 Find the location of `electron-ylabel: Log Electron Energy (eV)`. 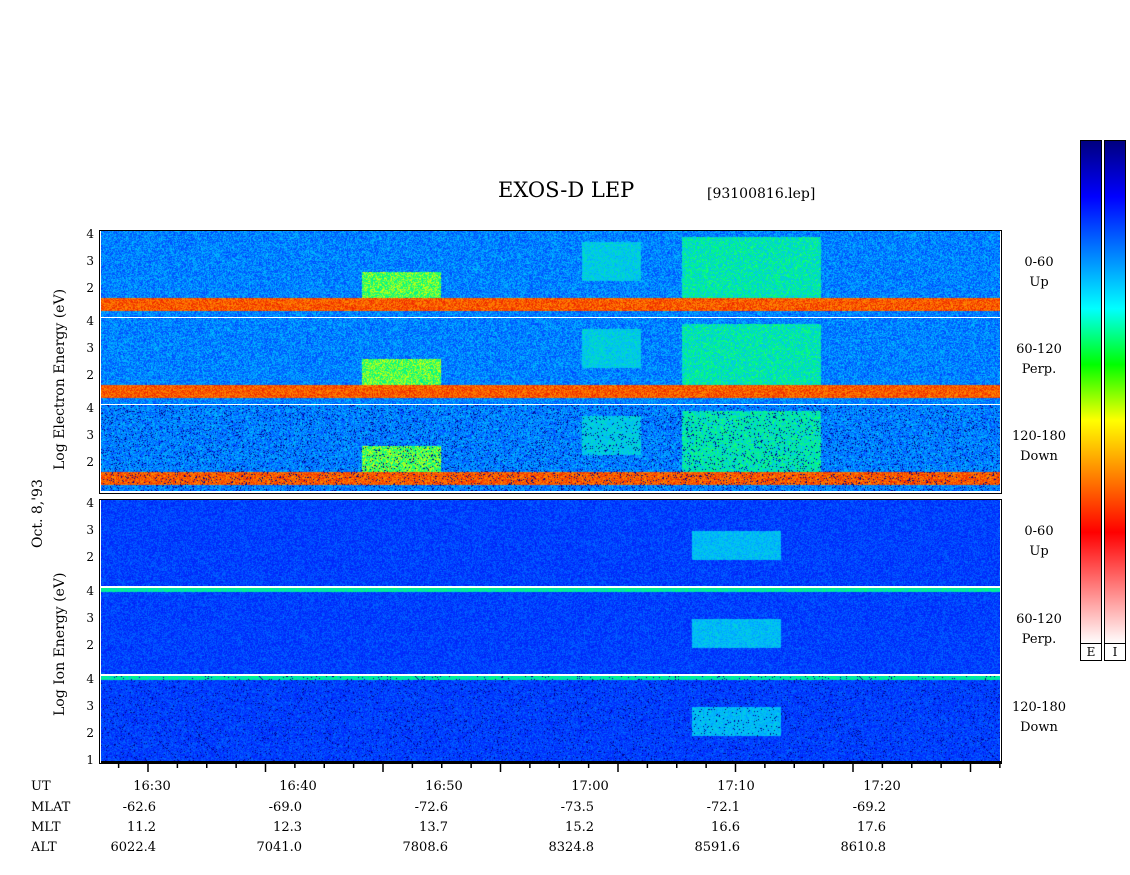

electron-ylabel: Log Electron Energy (eV) is located at coordinates (60, 379).